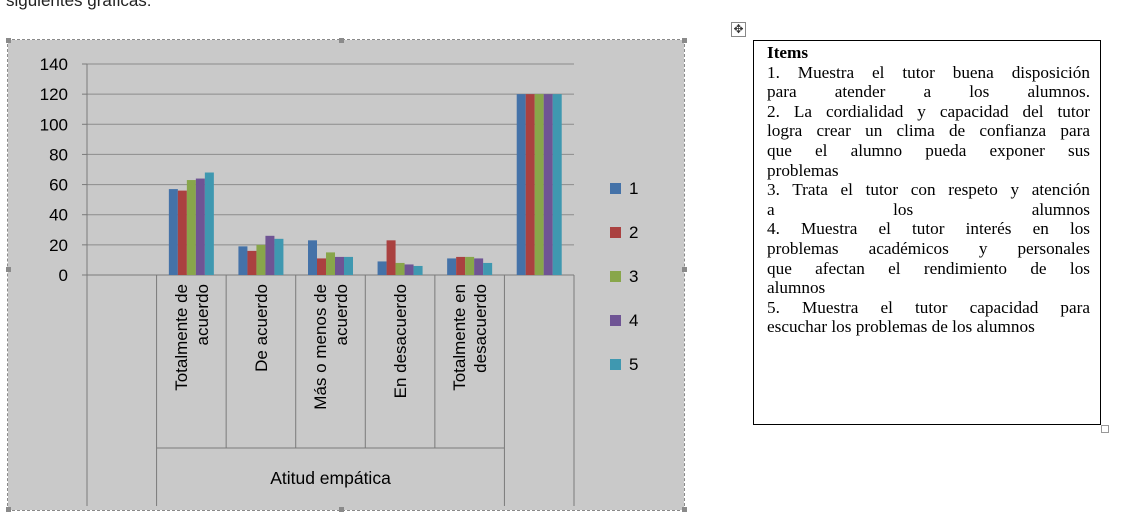 The image size is (1138, 512). What do you see at coordinates (788, 52) in the screenshot?
I see `items-title: Items` at bounding box center [788, 52].